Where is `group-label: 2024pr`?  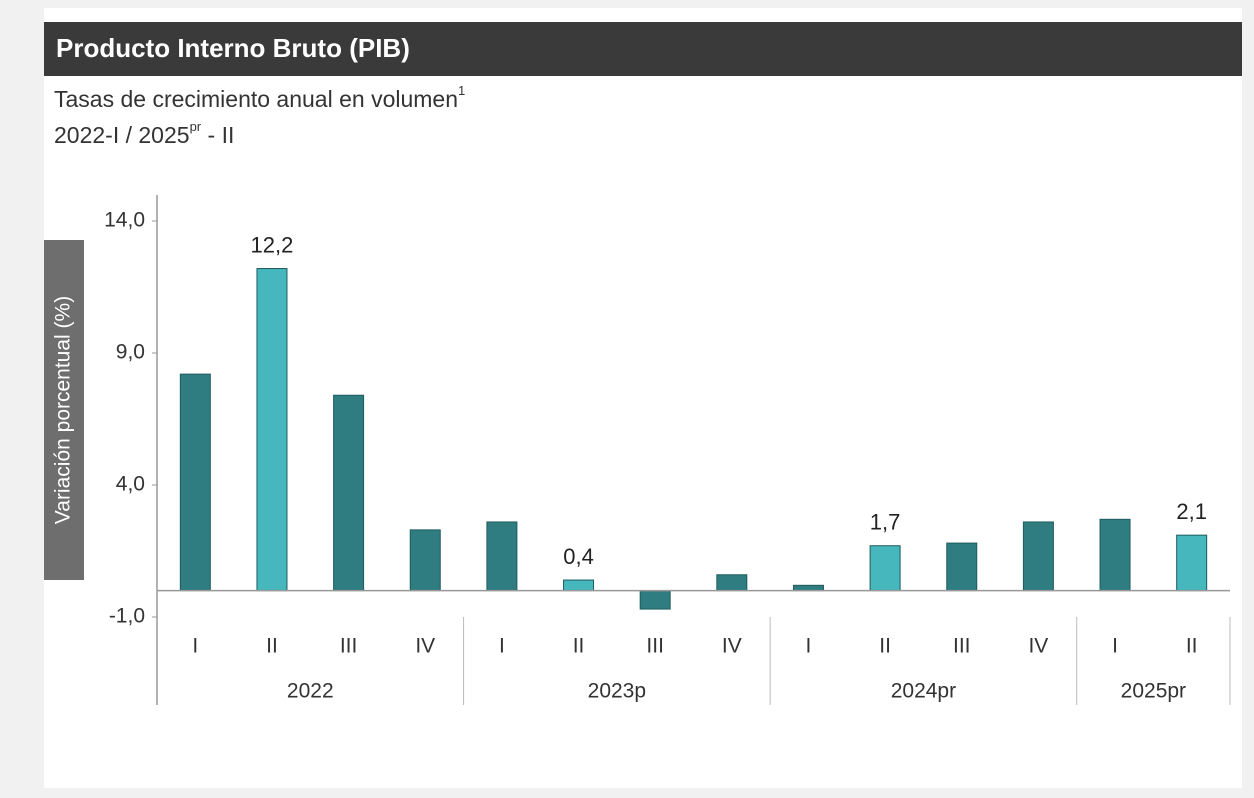 group-label: 2024pr is located at coordinates (923, 691).